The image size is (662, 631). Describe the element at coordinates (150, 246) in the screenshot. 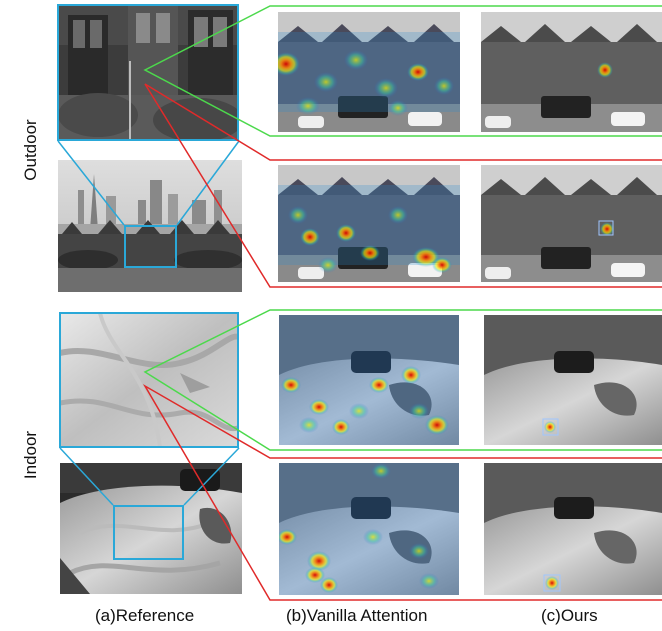

I see `outdoor-roi-box` at that location.